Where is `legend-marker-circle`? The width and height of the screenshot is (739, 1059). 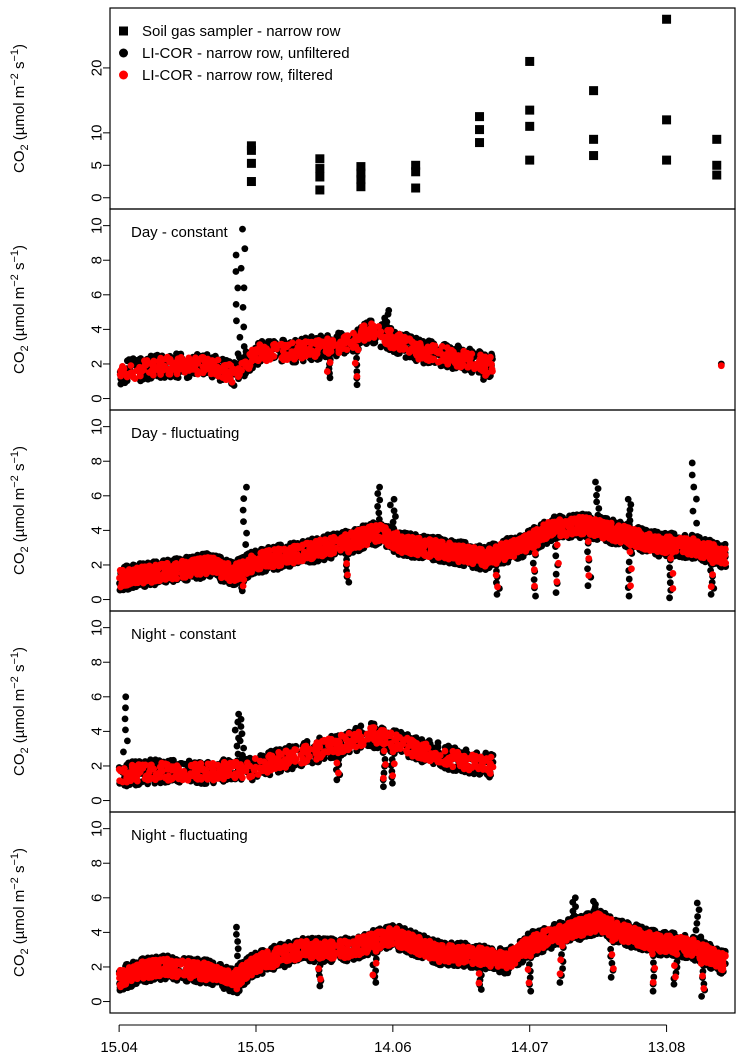
legend-marker-circle is located at coordinates (123, 53).